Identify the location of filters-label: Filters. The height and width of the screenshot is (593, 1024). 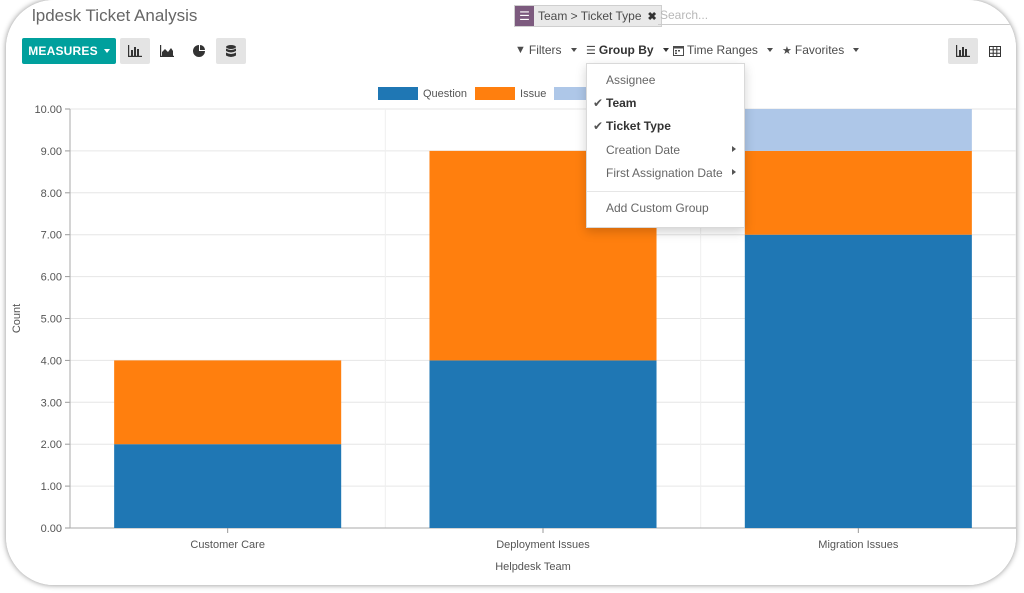
(545, 50).